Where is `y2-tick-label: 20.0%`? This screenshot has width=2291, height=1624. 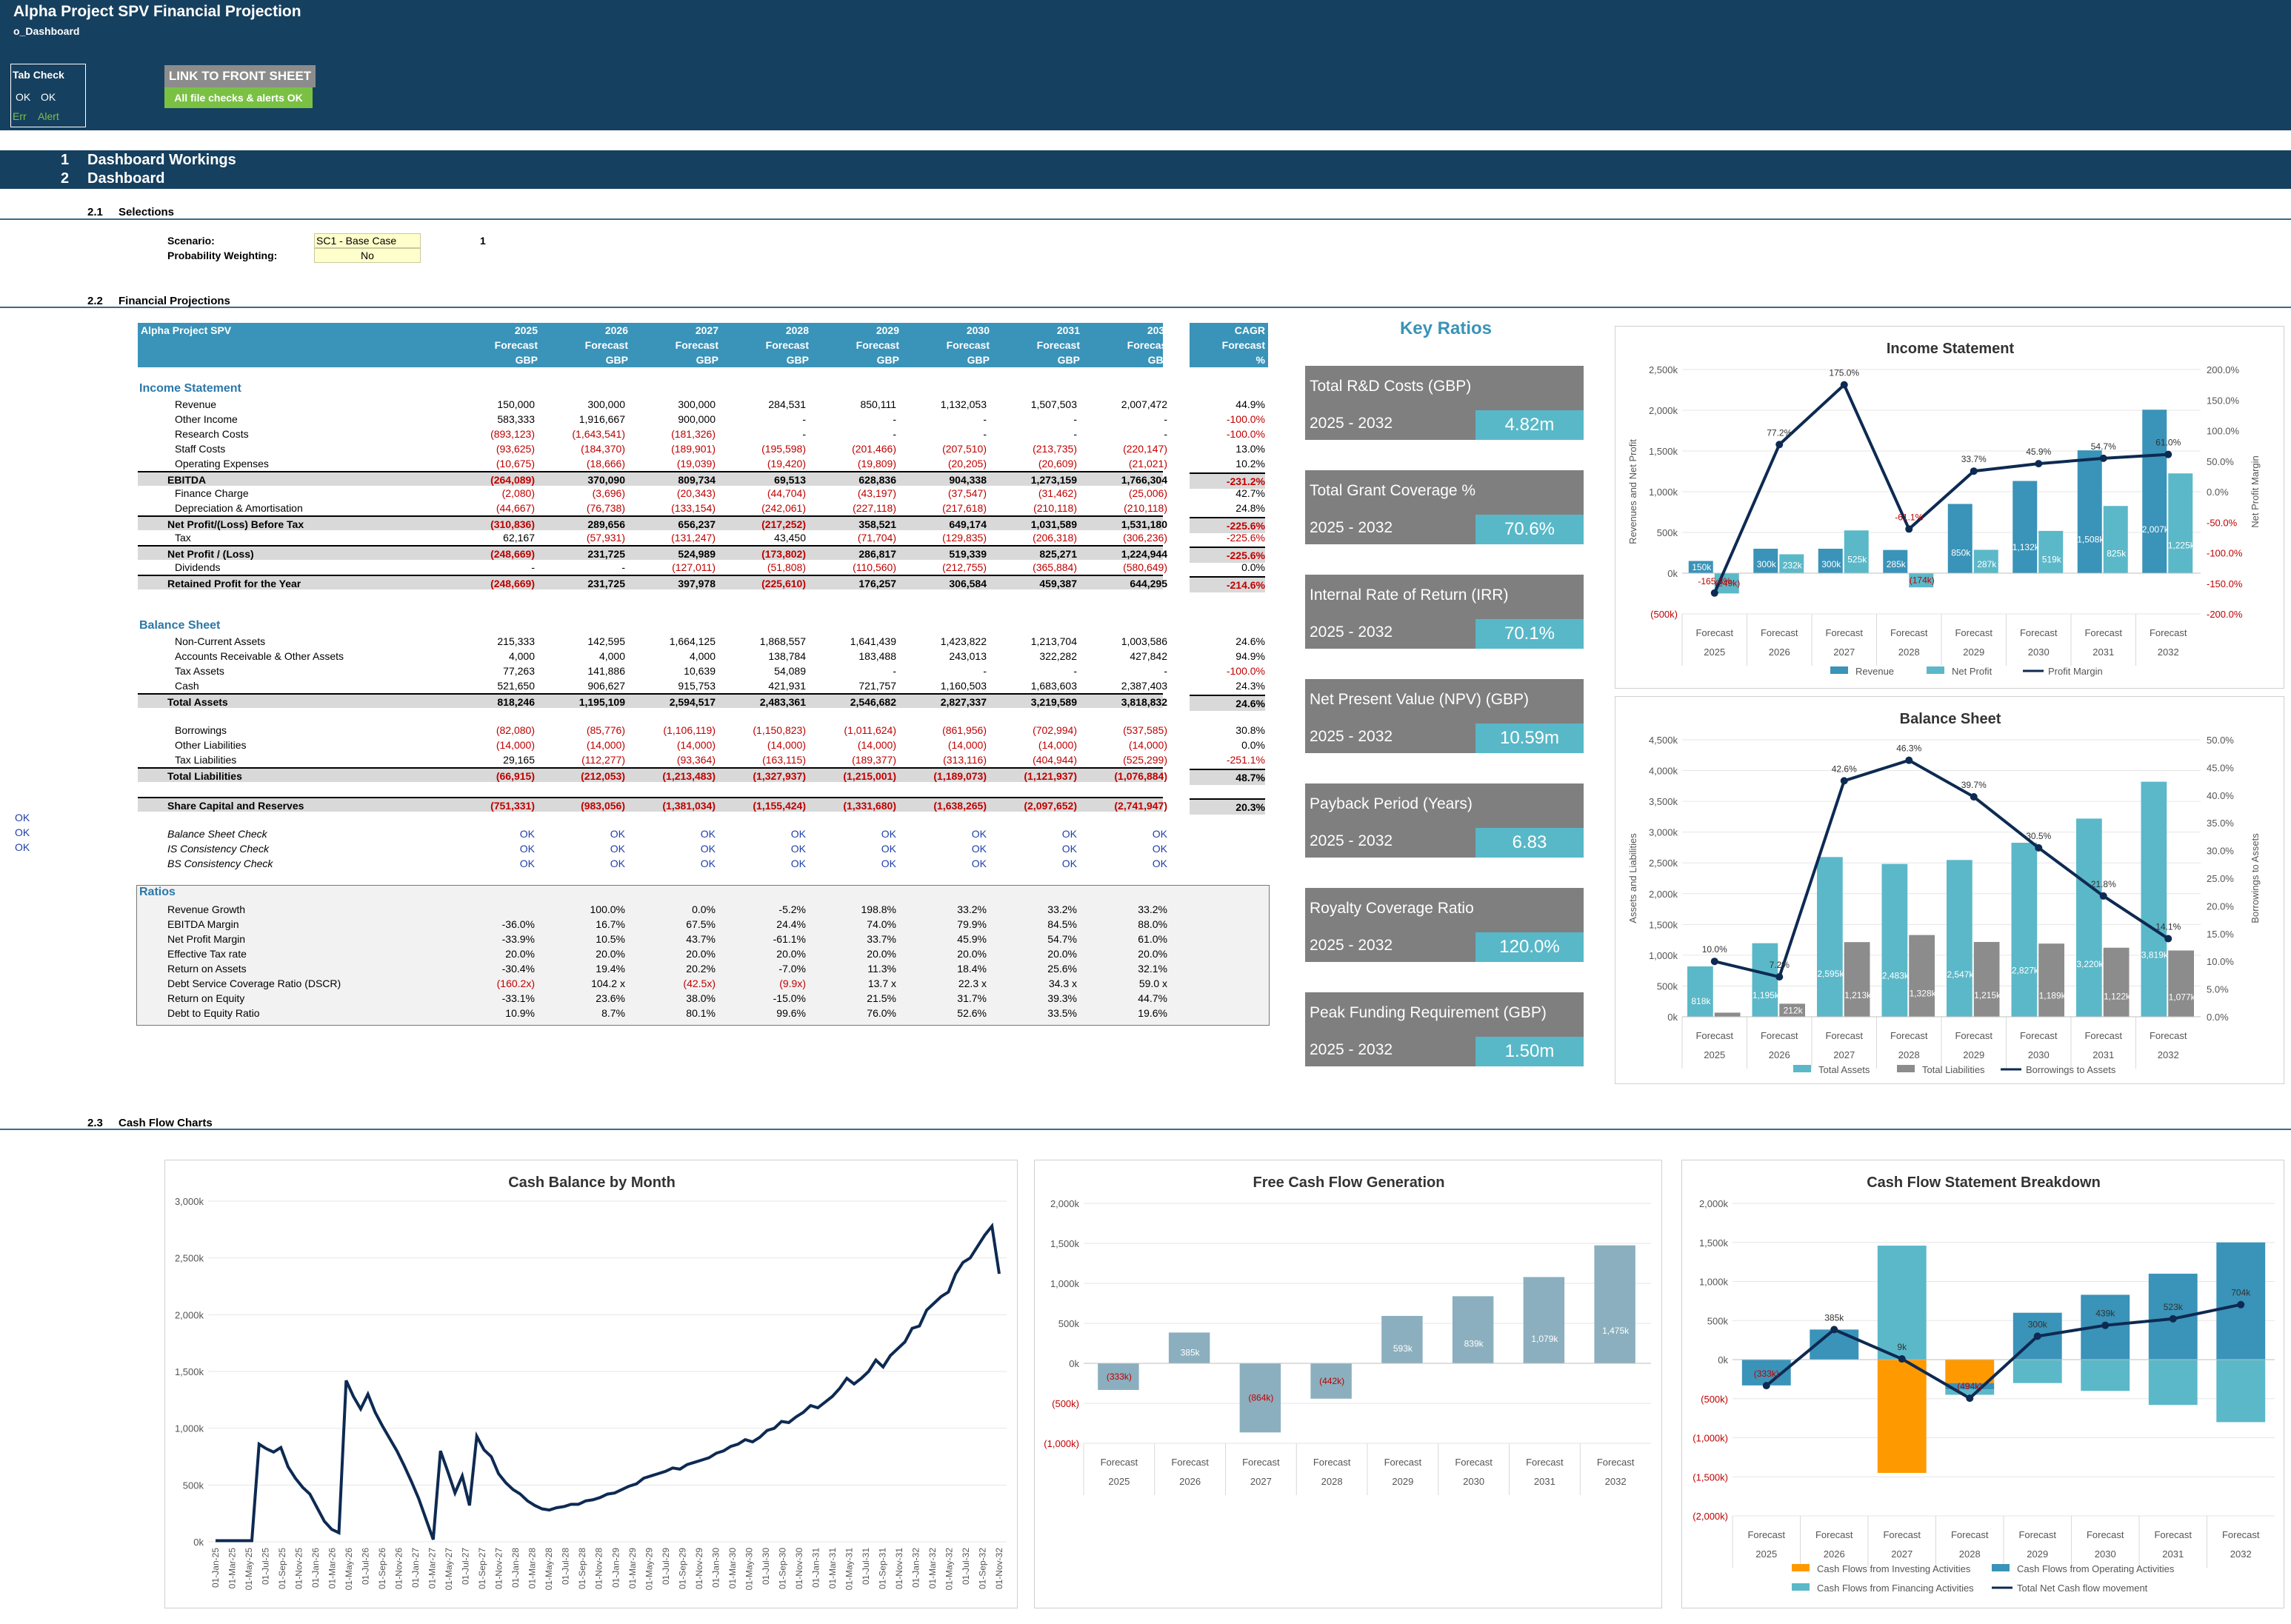 y2-tick-label: 20.0% is located at coordinates (2220, 906).